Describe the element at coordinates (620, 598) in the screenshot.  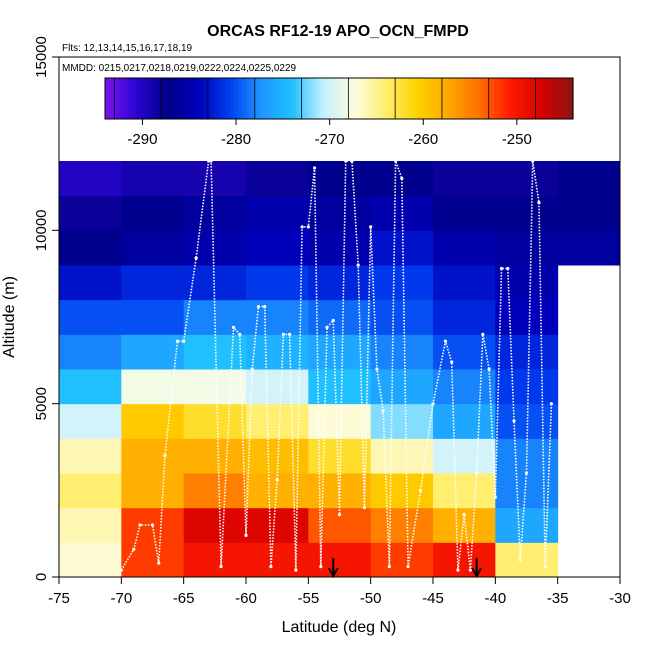
I see `x-tick-label: -30` at that location.